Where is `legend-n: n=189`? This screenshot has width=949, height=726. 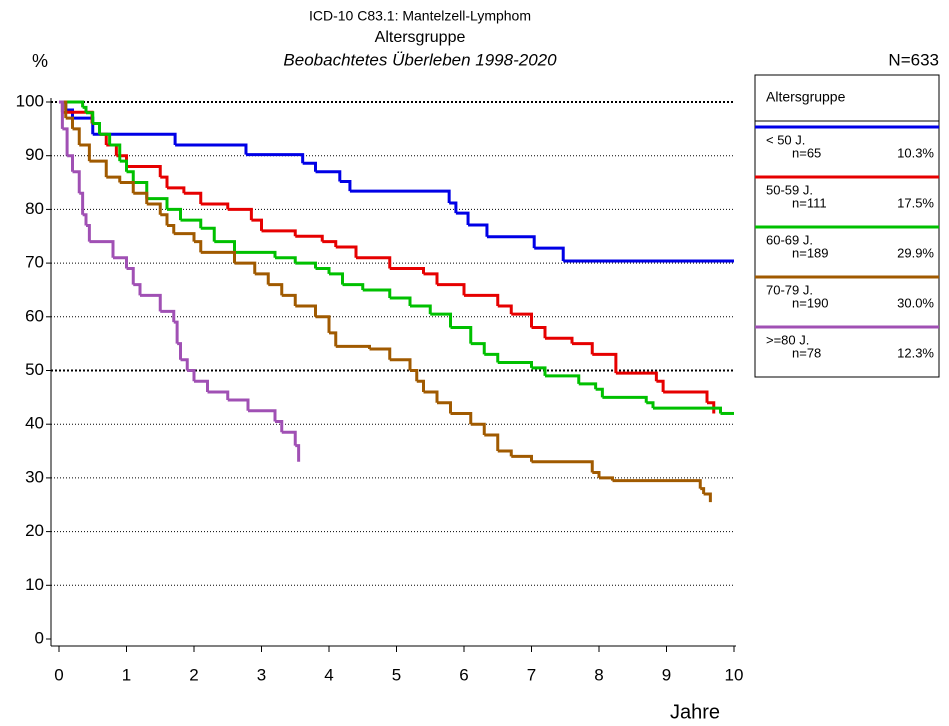 legend-n: n=189 is located at coordinates (810, 252).